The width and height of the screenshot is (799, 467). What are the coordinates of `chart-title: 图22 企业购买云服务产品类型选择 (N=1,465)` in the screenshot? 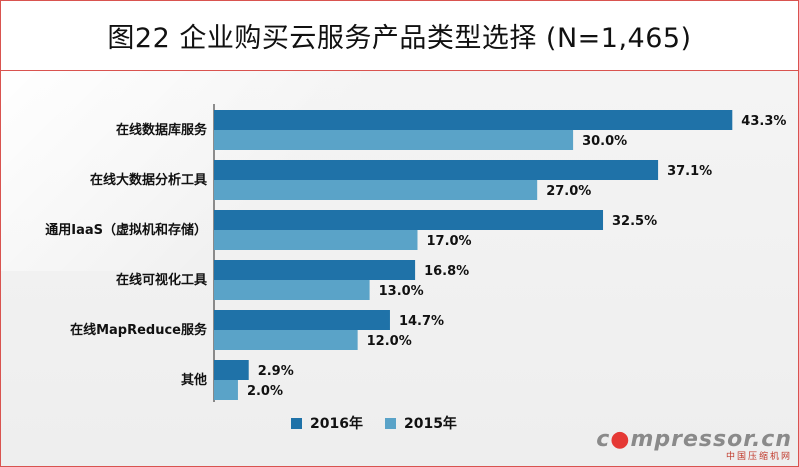 It's located at (399, 38).